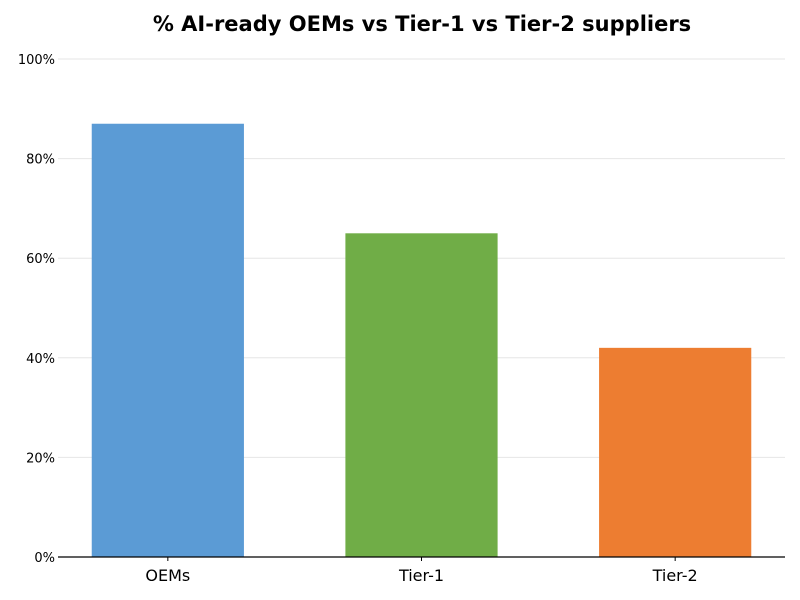 Image resolution: width=800 pixels, height=600 pixels. What do you see at coordinates (40, 259) in the screenshot?
I see `y-tick-label: 60%` at bounding box center [40, 259].